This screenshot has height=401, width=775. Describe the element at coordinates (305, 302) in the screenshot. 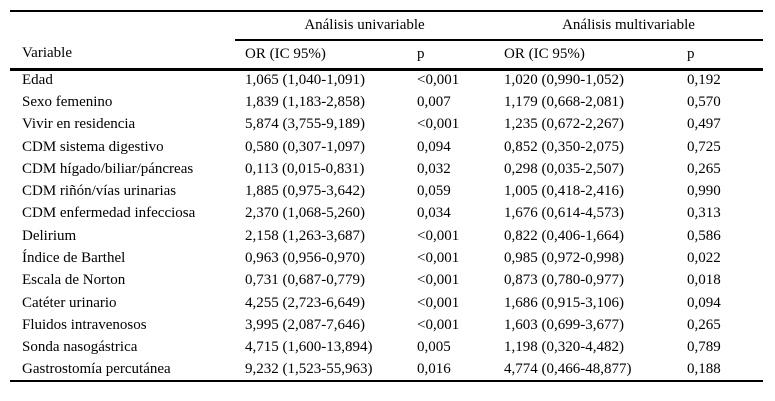

I see `cell-or-univariable: 4,255 (2,723-6,649)` at that location.